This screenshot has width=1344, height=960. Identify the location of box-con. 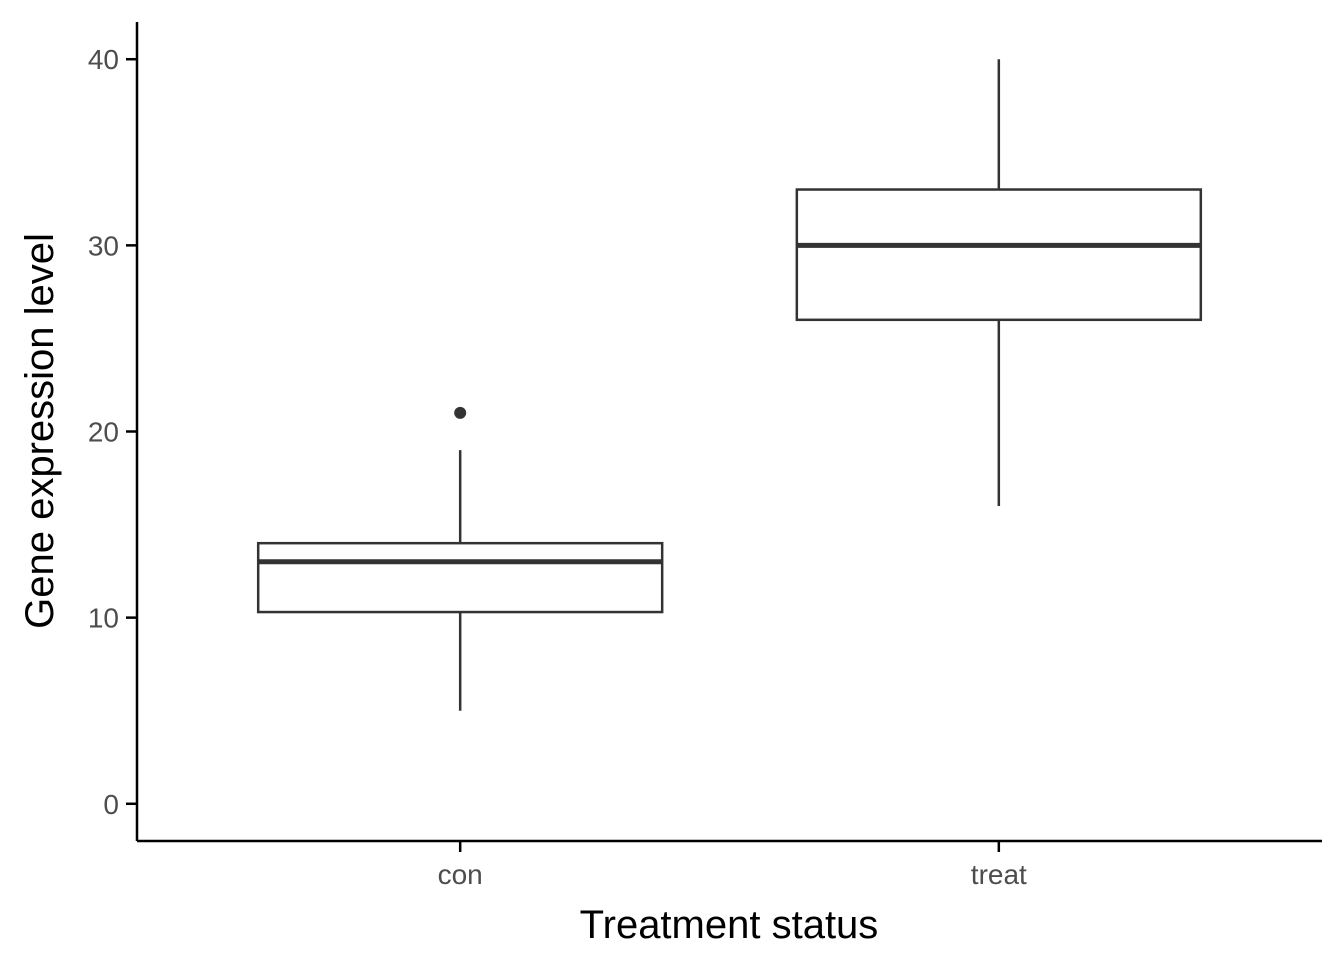
(460, 558).